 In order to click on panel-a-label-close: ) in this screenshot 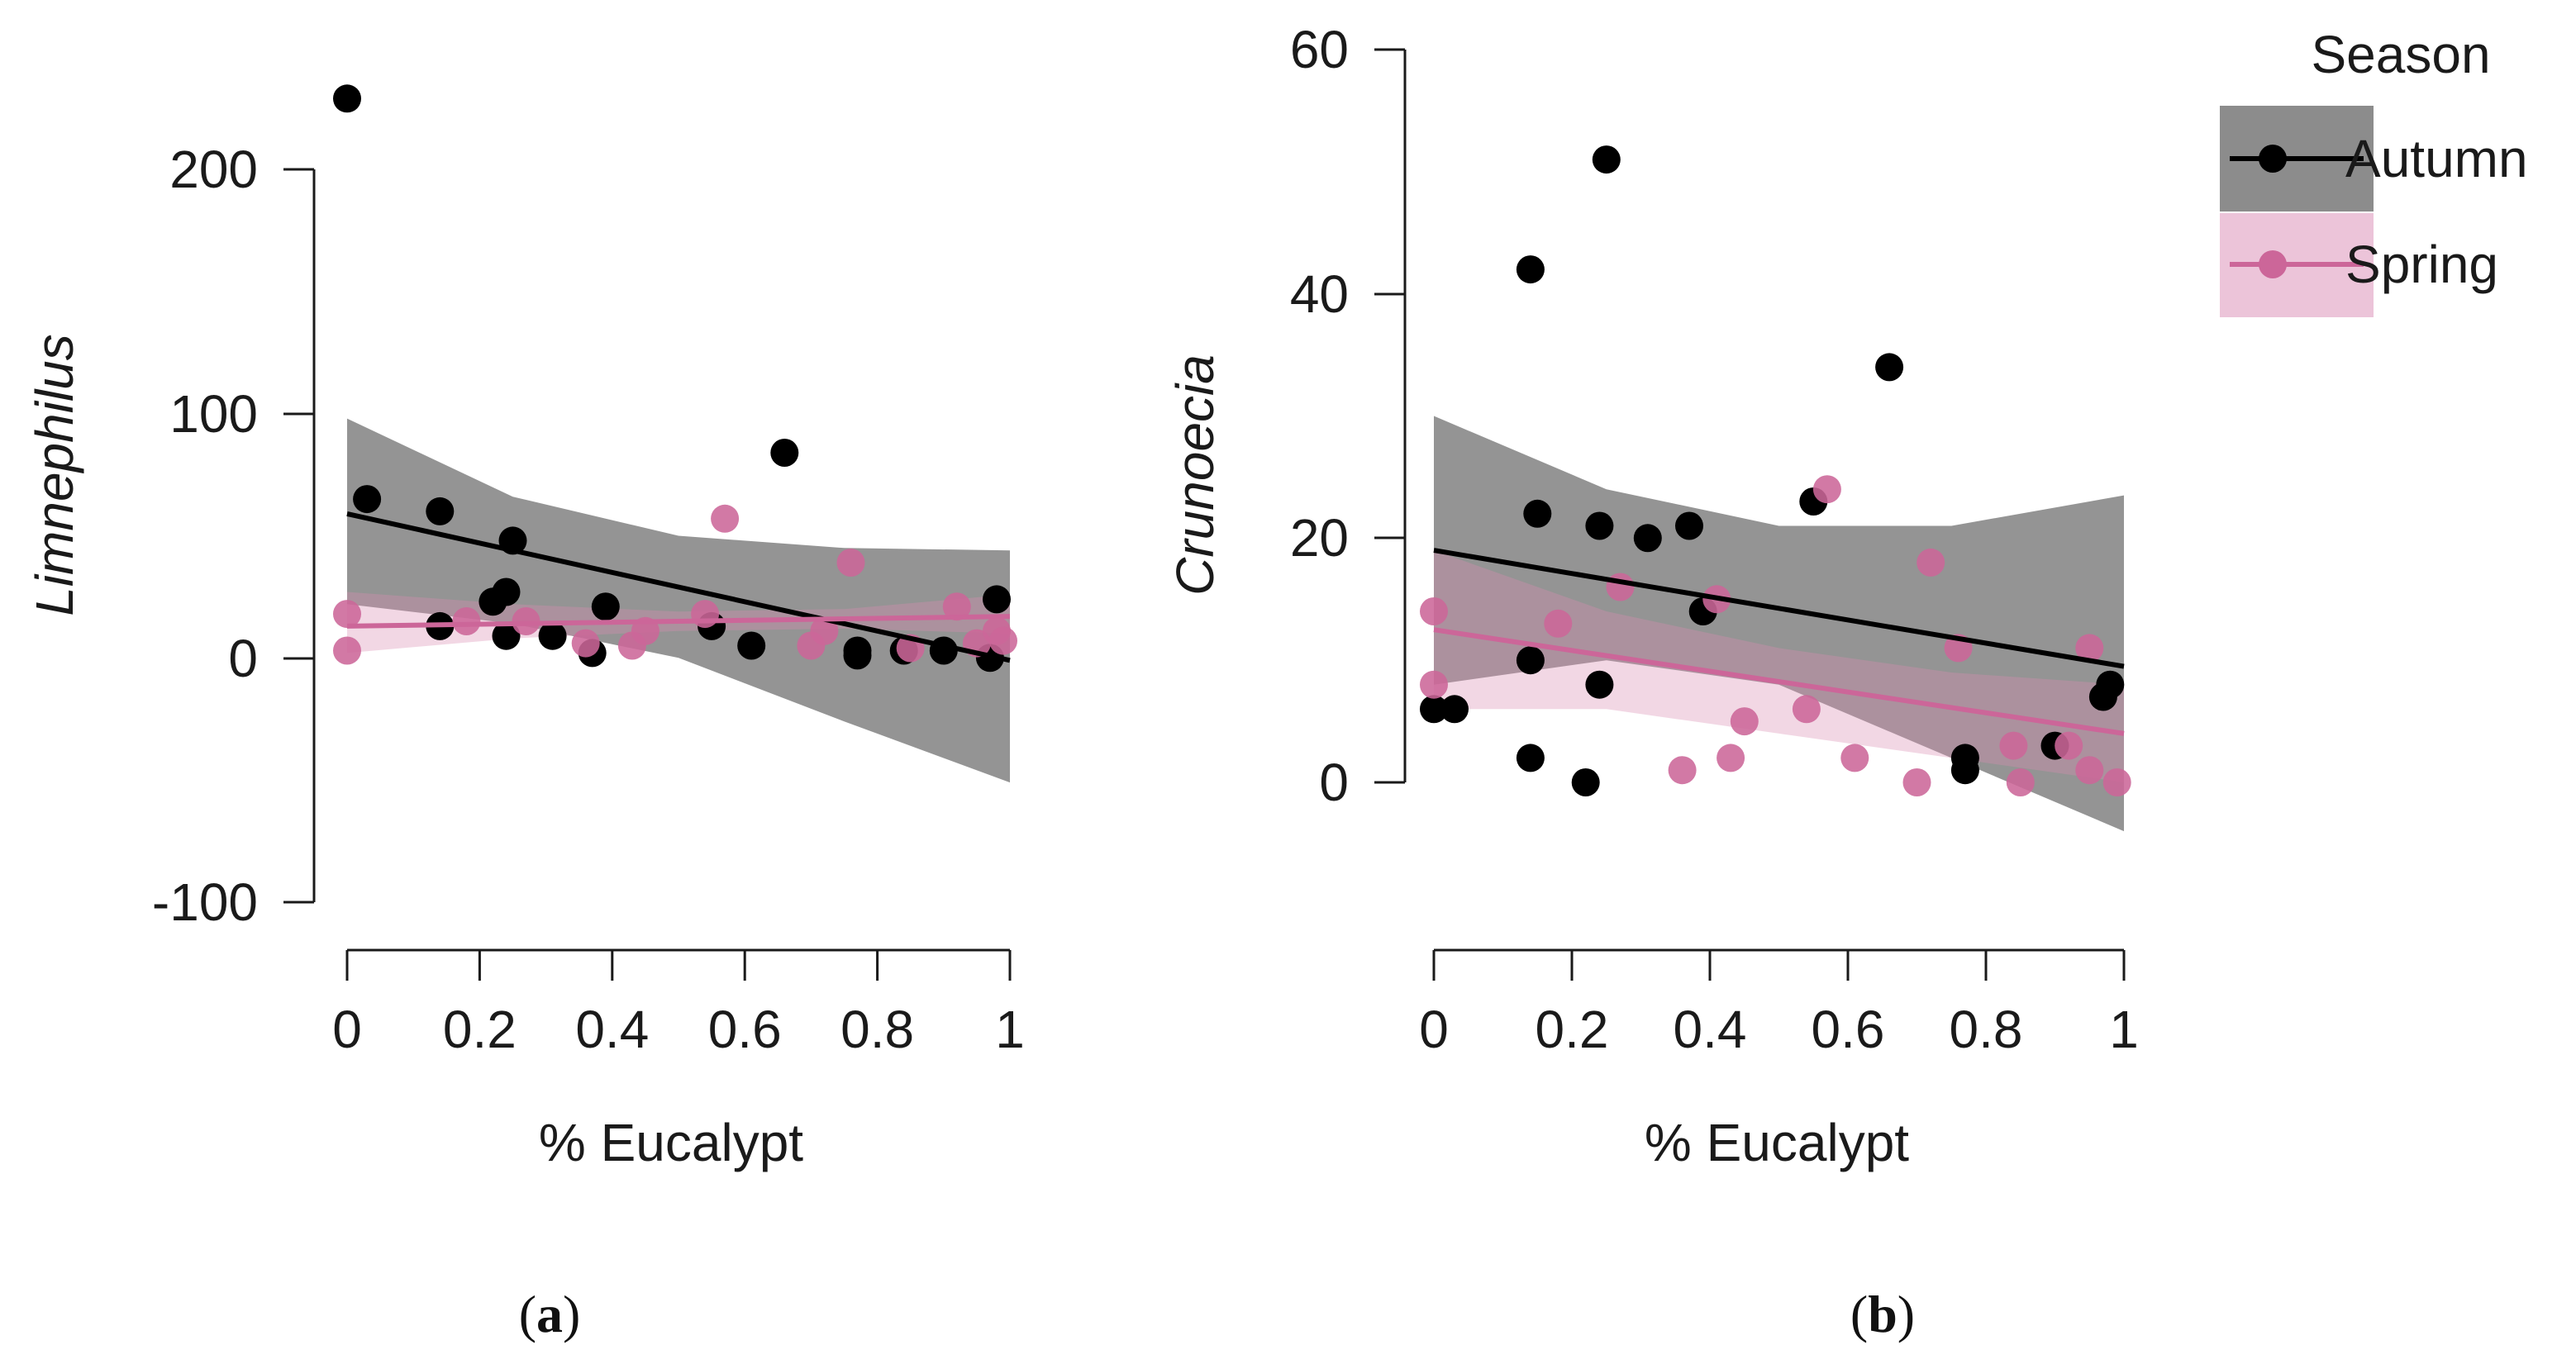, I will do `click(572, 1314)`.